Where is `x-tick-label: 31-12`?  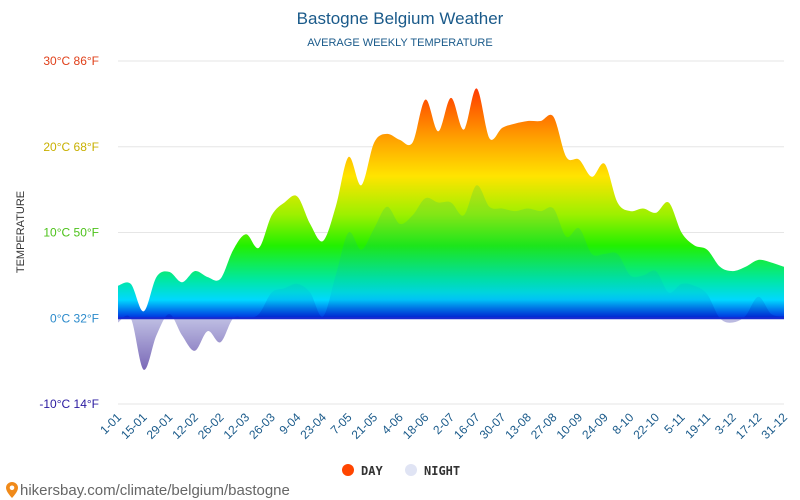
x-tick-label: 31-12 is located at coordinates (775, 426).